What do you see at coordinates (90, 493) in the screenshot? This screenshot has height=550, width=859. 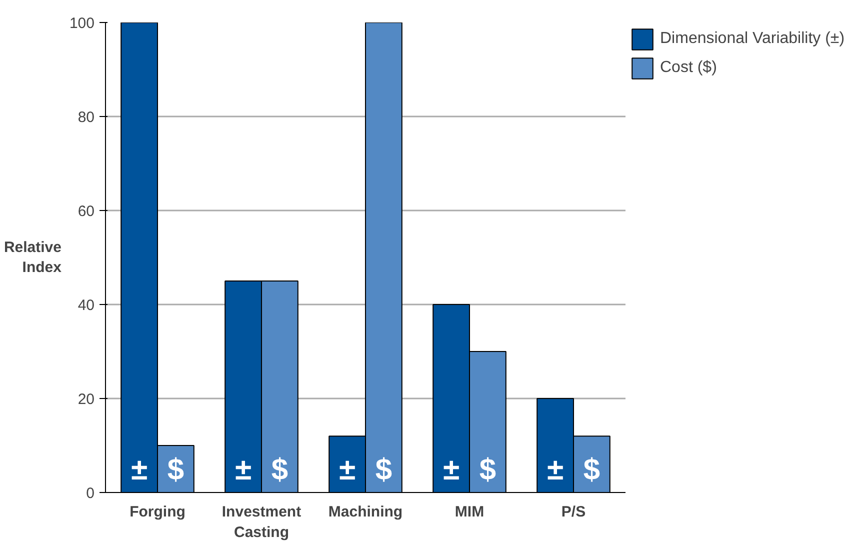 I see `y-tick-label: 0` at bounding box center [90, 493].